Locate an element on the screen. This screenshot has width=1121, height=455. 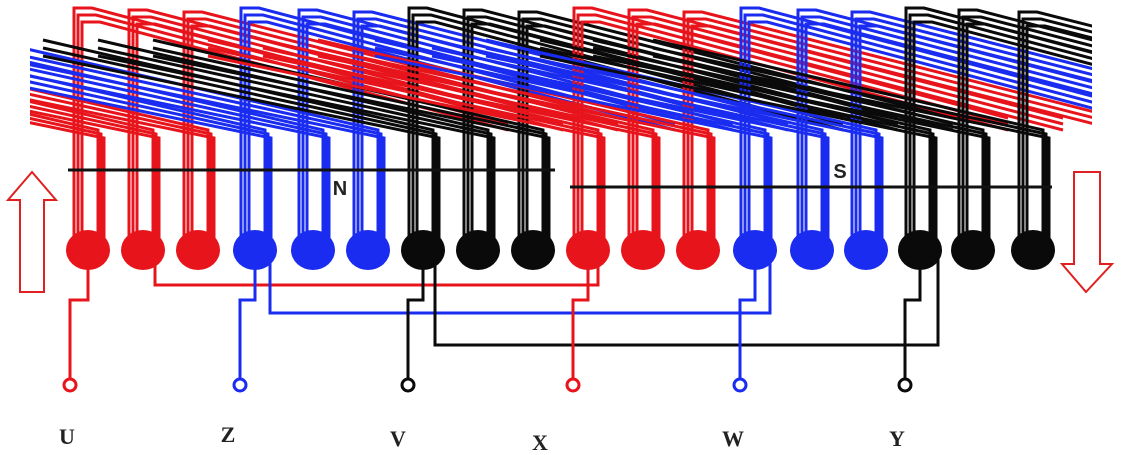
terminal-label: U is located at coordinates (67, 436).